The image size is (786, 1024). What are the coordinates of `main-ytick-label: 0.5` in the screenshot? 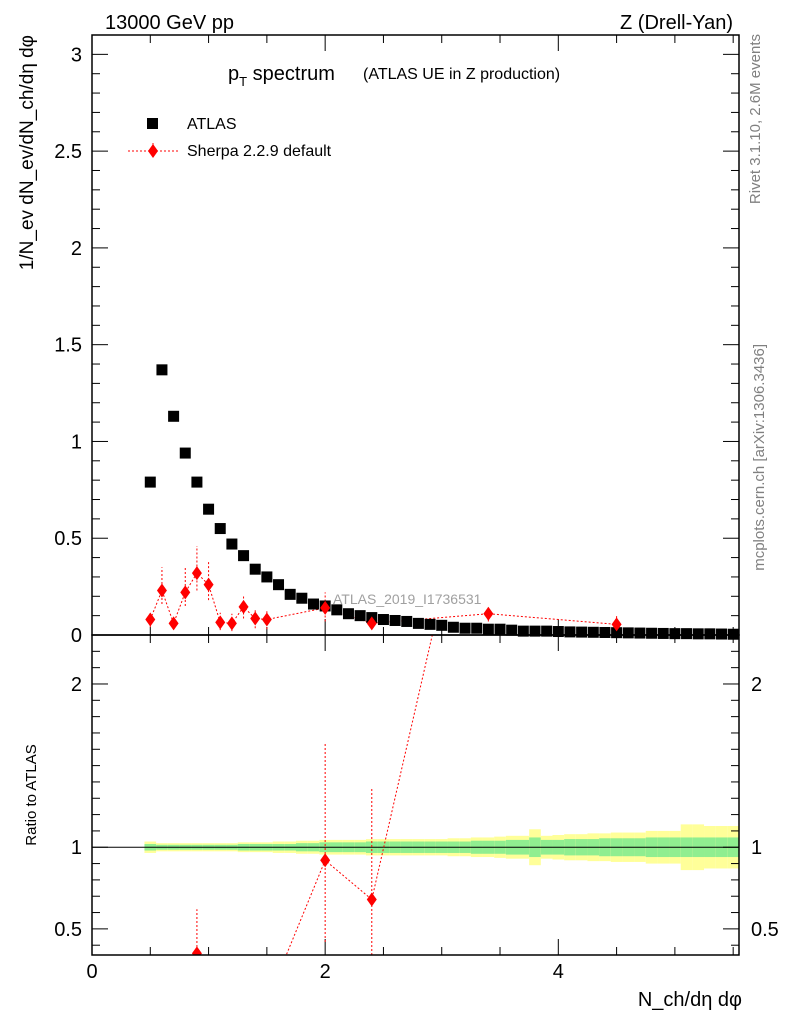 It's located at (68, 539).